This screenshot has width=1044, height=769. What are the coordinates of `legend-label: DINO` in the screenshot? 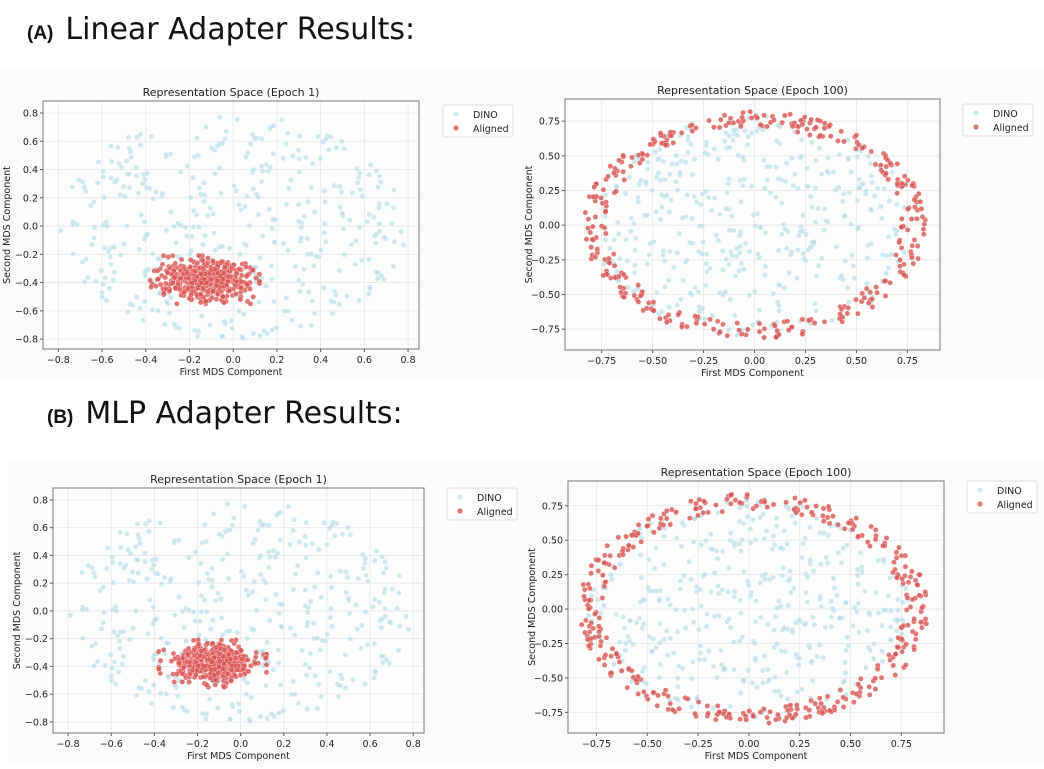 It's located at (1009, 491).